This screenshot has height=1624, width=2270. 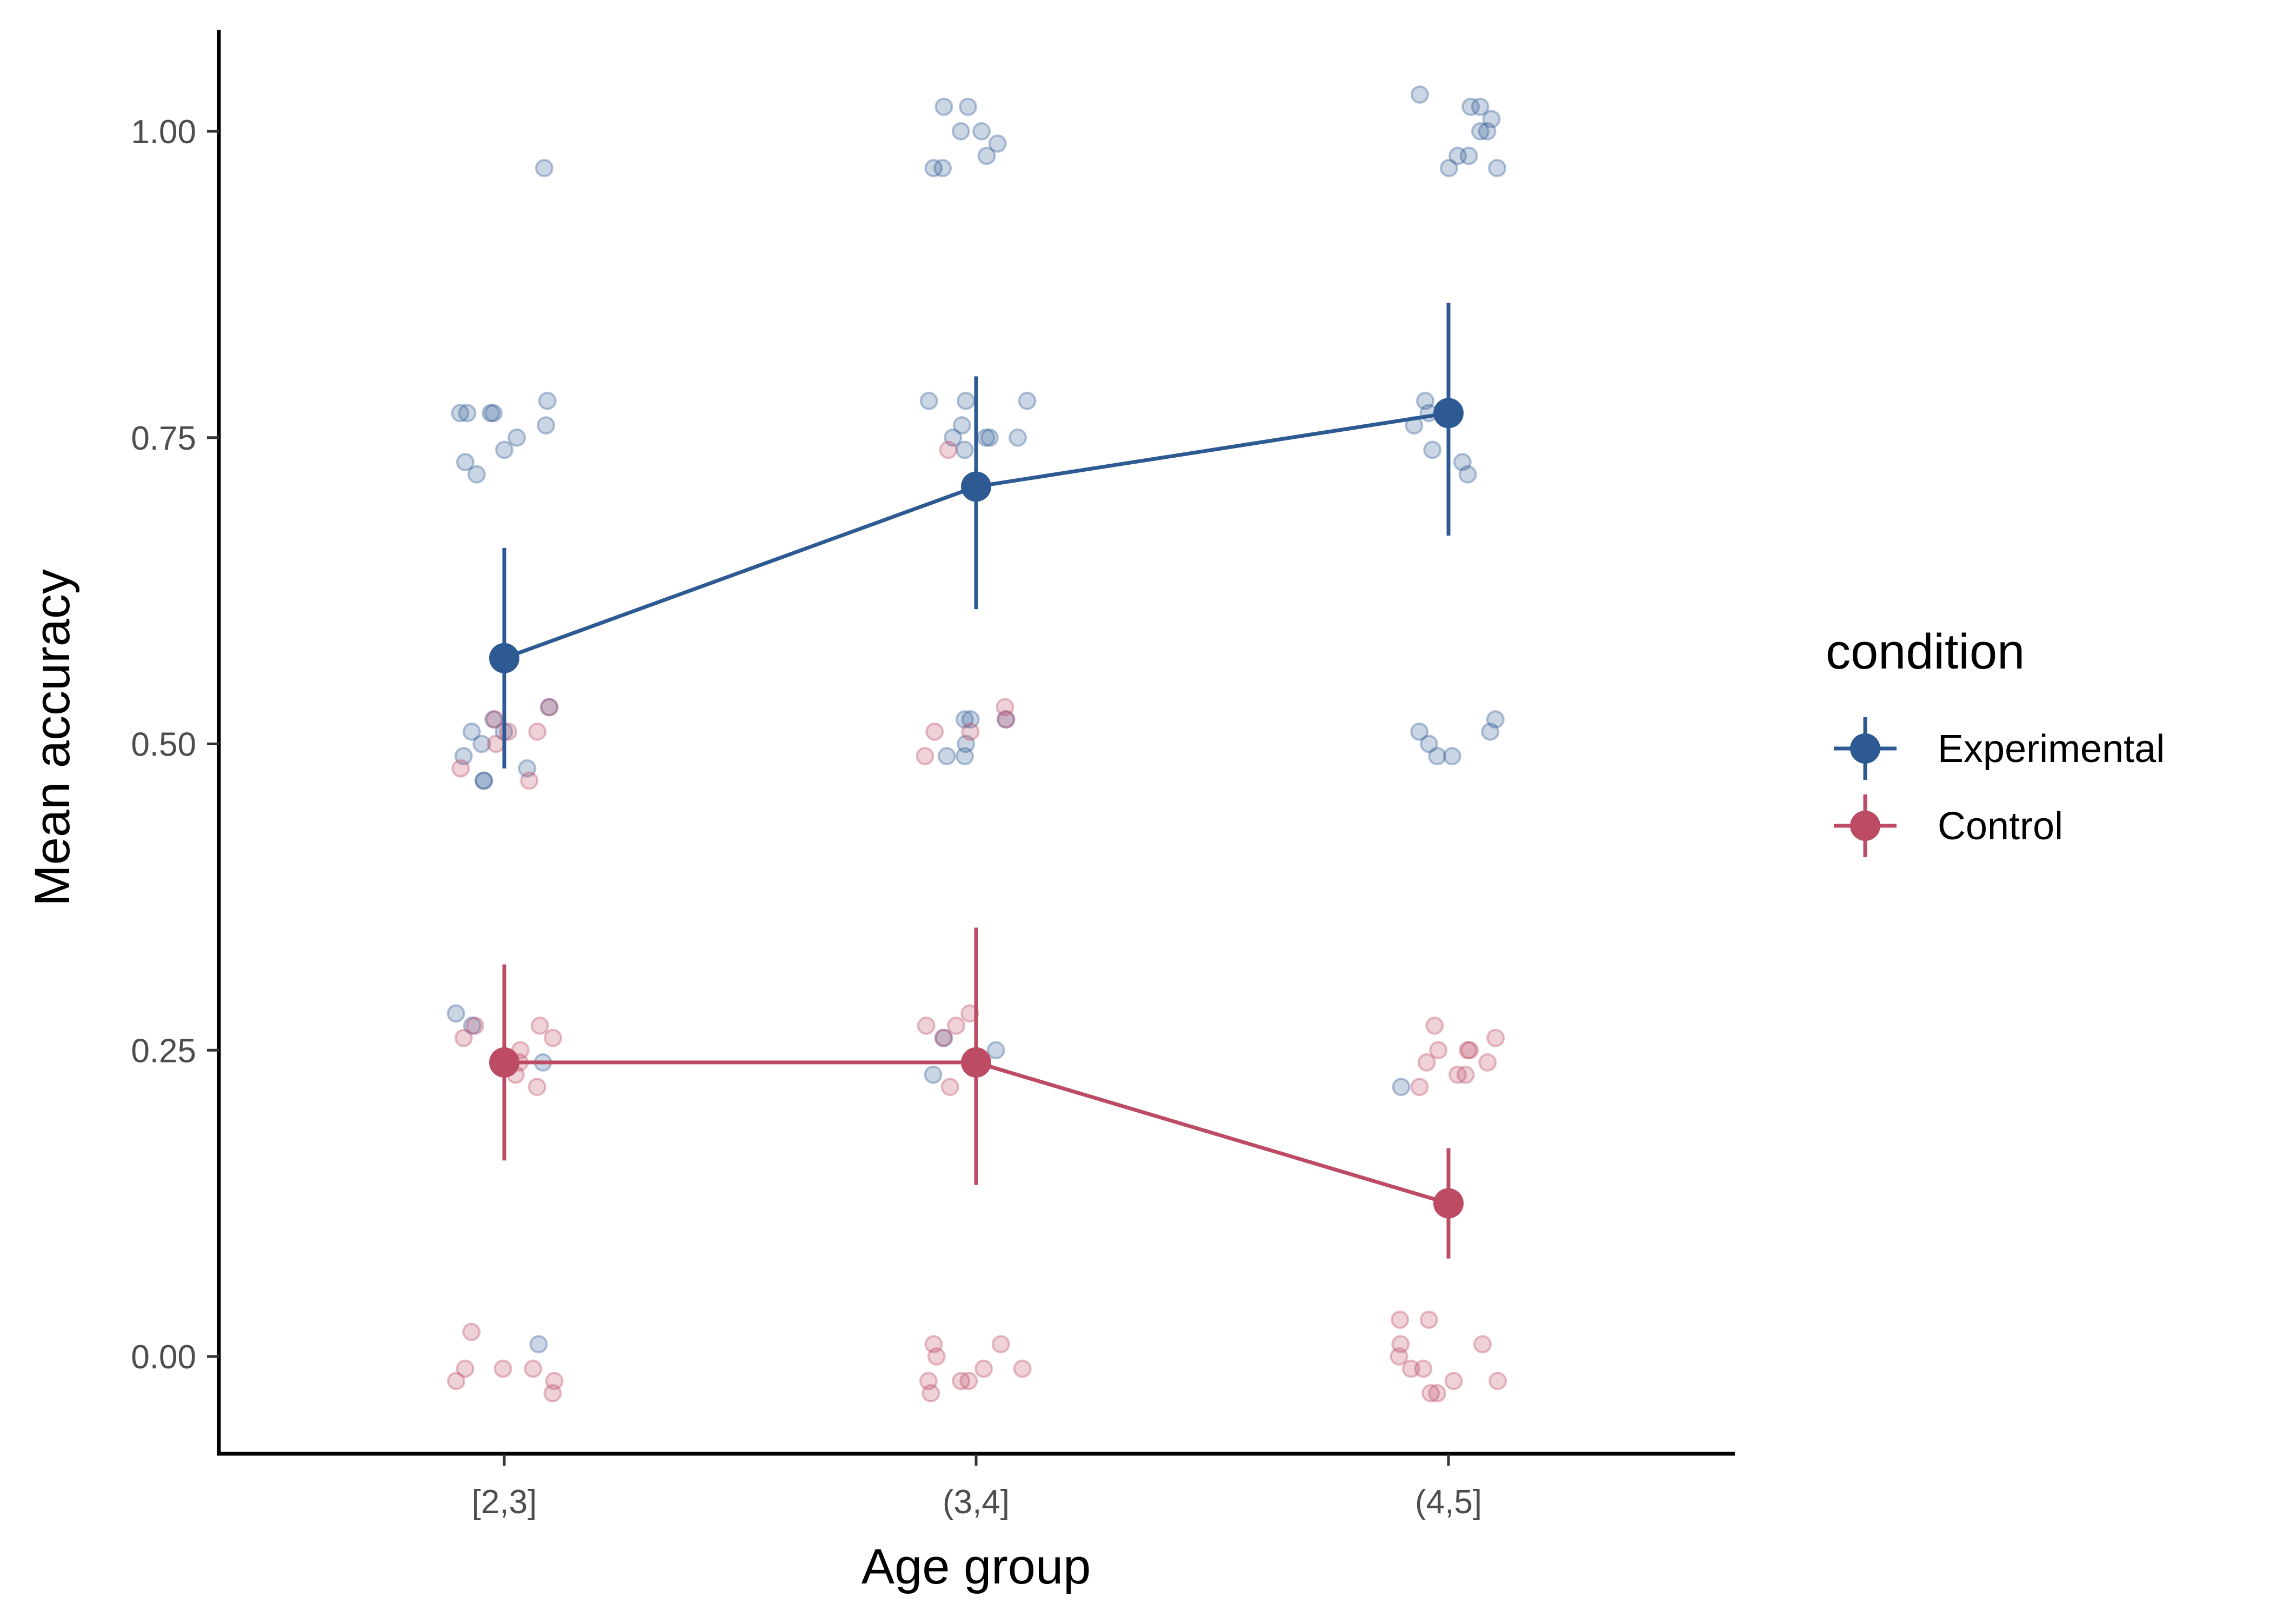 What do you see at coordinates (1925, 652) in the screenshot?
I see `legend-title: condition` at bounding box center [1925, 652].